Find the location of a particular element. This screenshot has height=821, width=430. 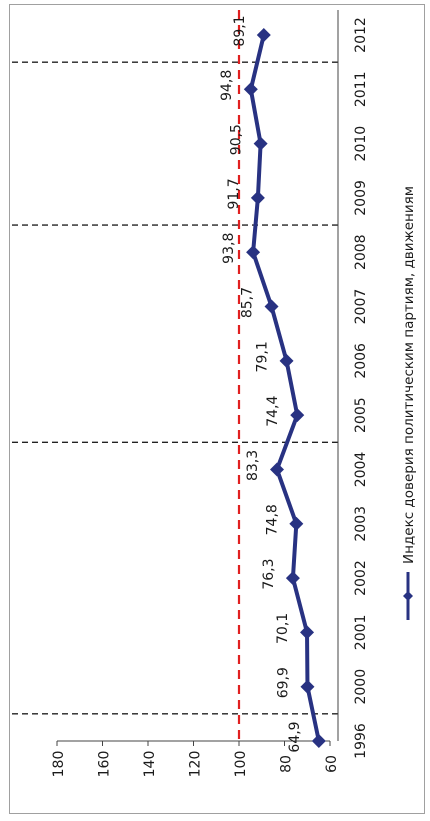

value-axis: 60 80 100 120 140 160 180 is located at coordinates (195, 759).